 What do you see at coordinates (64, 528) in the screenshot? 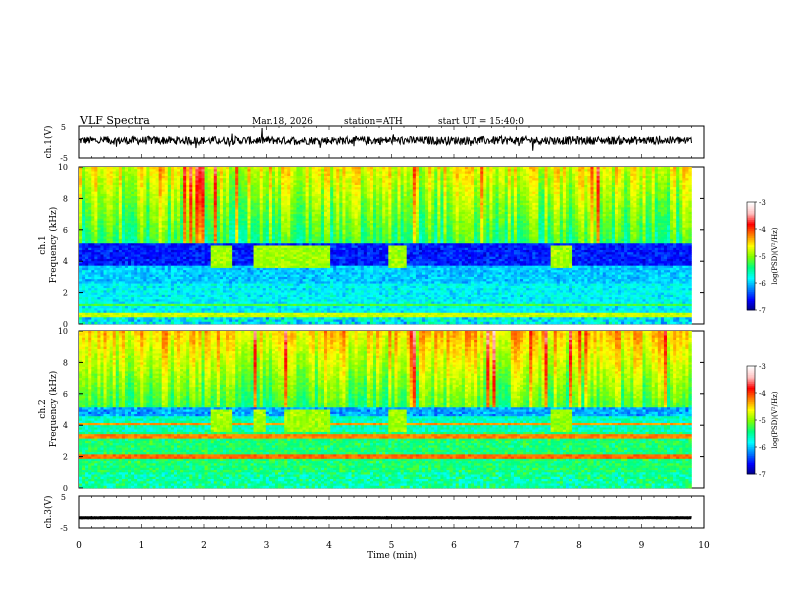
I see `ch3-ytick-bottom: -5` at bounding box center [64, 528].